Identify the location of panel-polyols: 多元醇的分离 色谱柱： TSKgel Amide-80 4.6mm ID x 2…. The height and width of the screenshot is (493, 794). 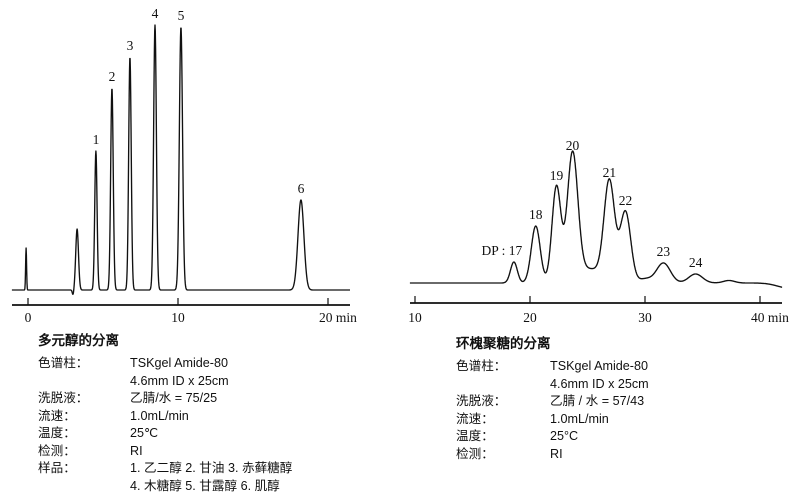
(214, 411).